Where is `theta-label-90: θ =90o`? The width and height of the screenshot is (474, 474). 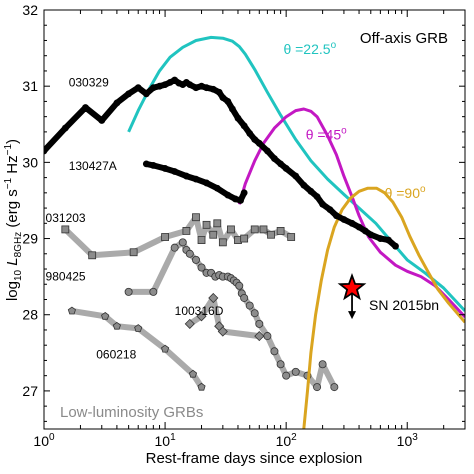 theta-label-90: θ =90o is located at coordinates (405, 192).